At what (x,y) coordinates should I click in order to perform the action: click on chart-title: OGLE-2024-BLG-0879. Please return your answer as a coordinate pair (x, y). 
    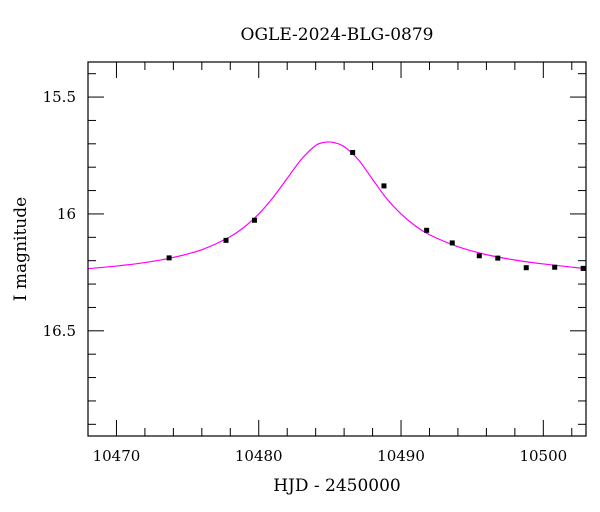
    Looking at the image, I should click on (337, 35).